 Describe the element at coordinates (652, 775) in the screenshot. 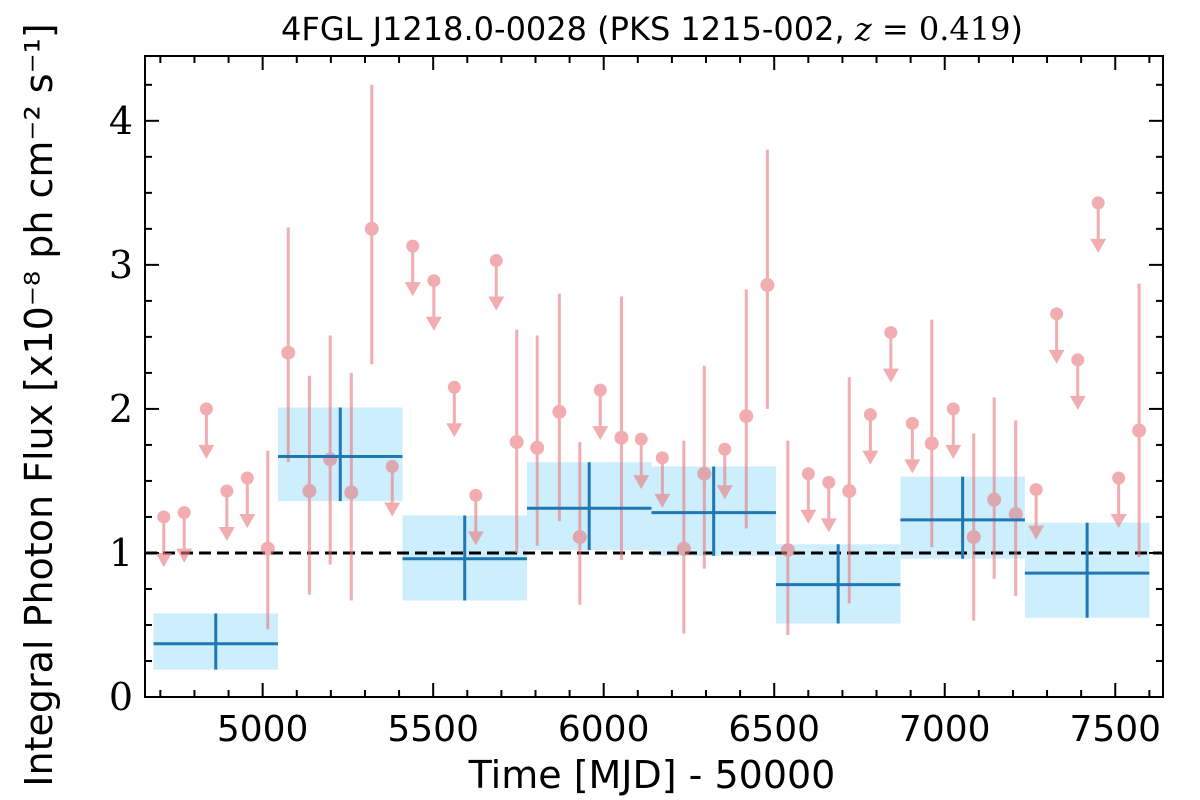

I see `x-axis-title: Time [MJD] - 50000` at that location.